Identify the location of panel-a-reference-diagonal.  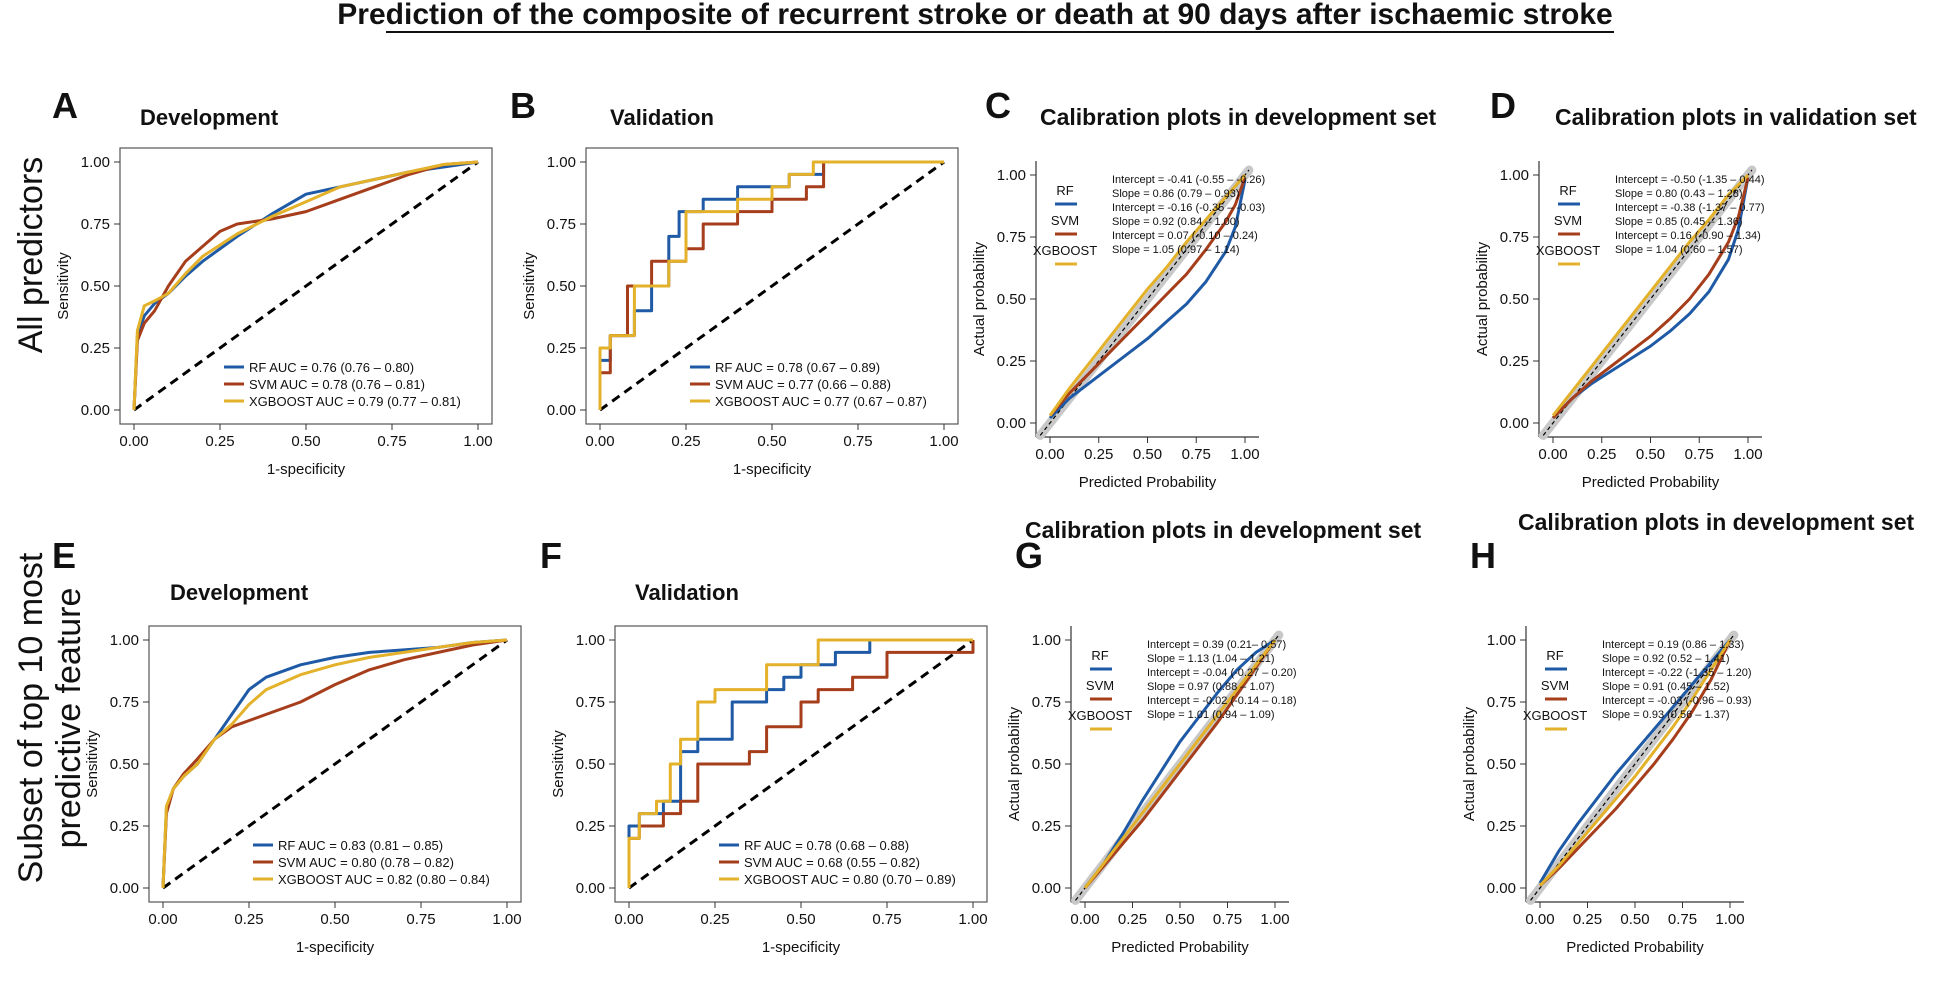
(306, 286).